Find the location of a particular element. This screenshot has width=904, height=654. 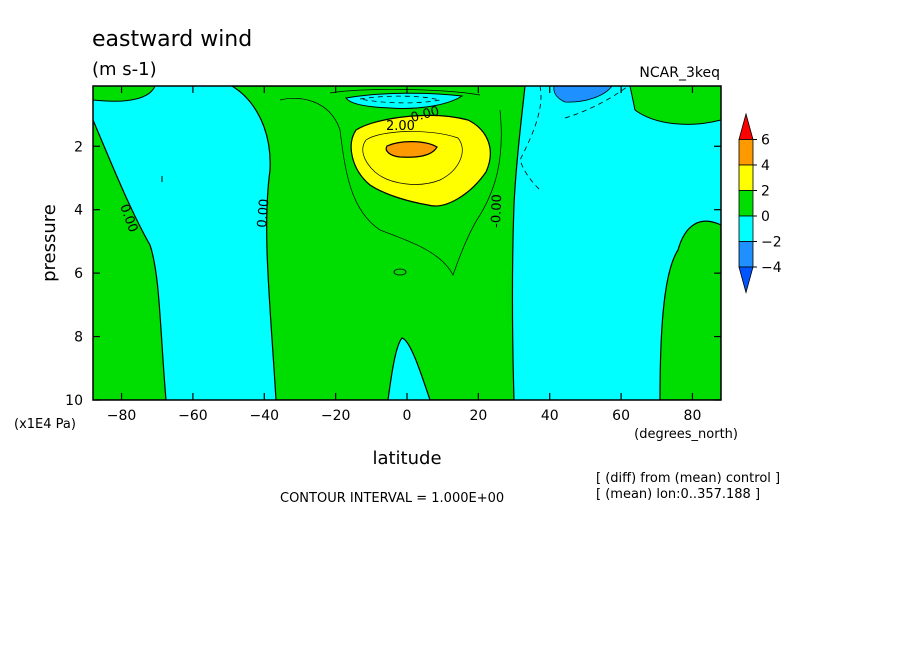

x-tick-label: −80 is located at coordinates (122, 416).